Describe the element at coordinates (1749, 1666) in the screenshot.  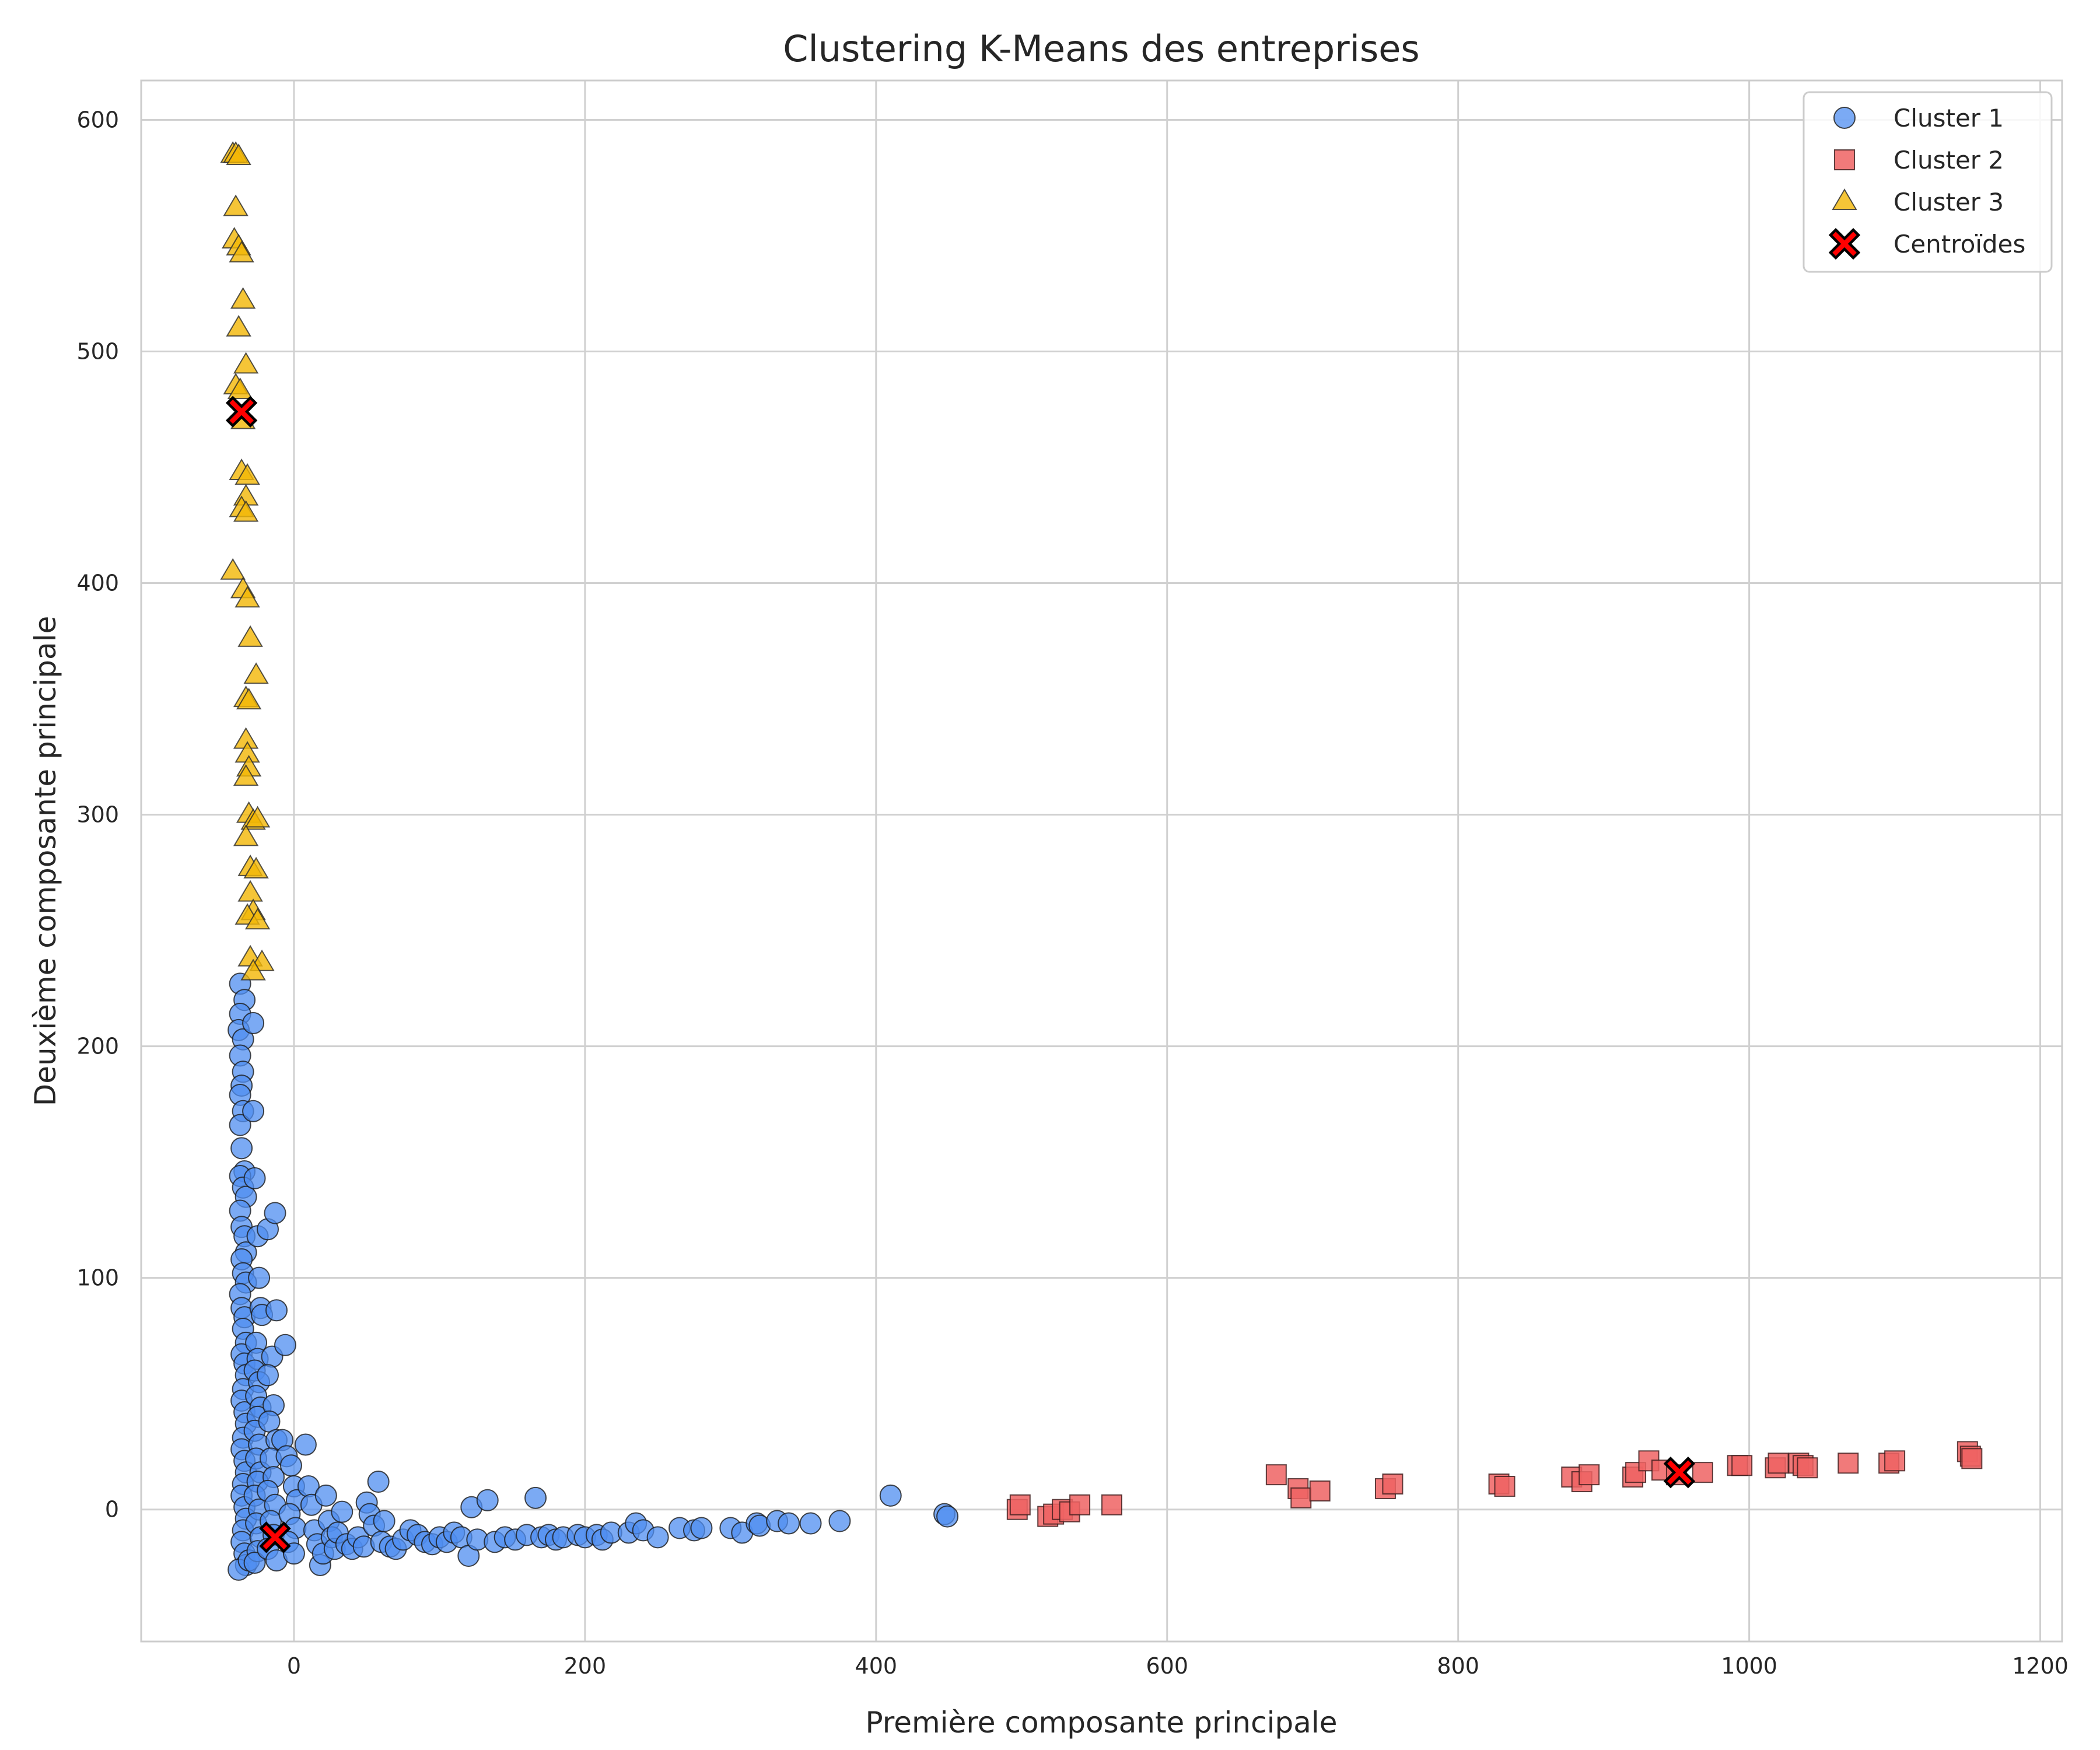
I see `x-tick-label: 1000` at that location.